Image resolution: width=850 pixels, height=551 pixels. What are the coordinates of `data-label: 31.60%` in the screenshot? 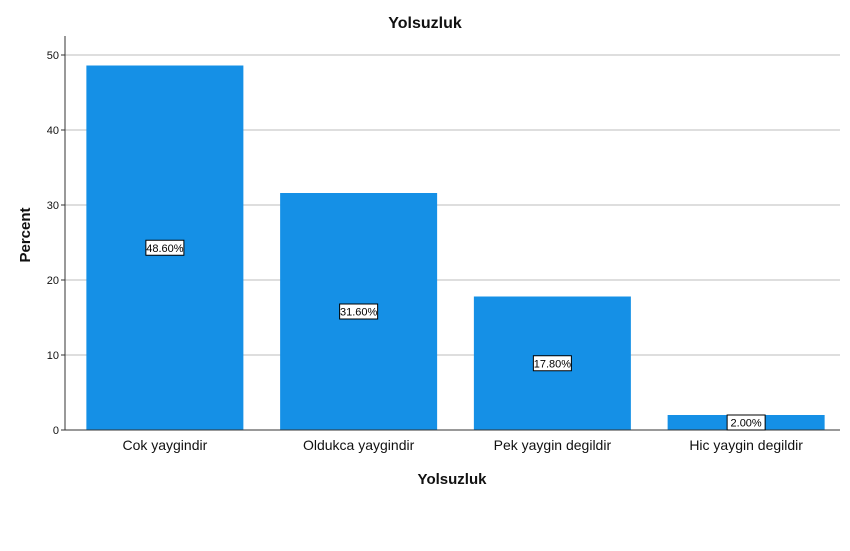 It's located at (359, 313).